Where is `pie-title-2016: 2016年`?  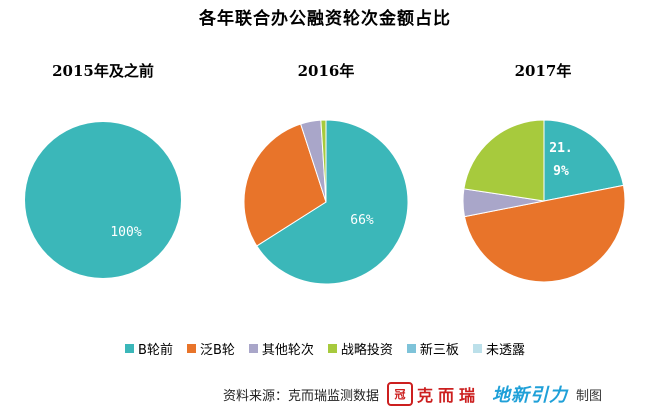
pie-title-2016: 2016年 is located at coordinates (326, 71).